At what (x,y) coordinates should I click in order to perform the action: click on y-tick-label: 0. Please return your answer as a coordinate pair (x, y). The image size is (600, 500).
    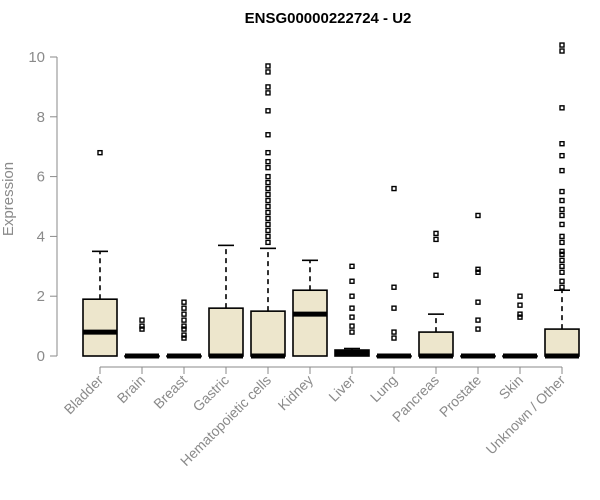
    Looking at the image, I should click on (41, 356).